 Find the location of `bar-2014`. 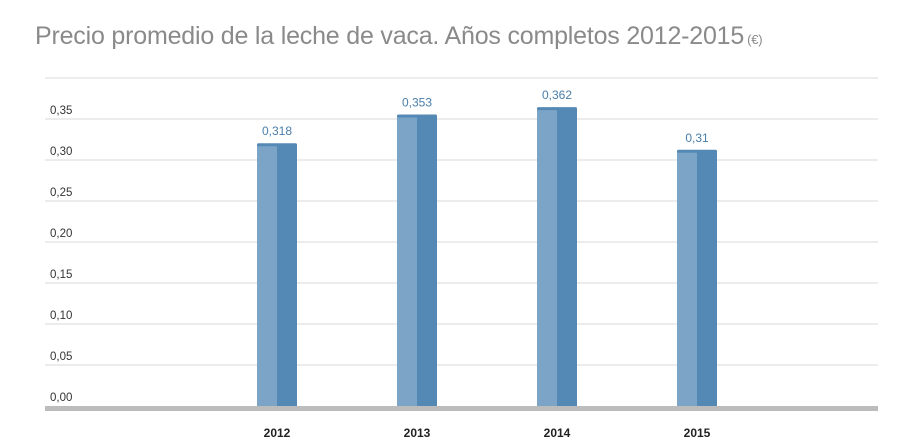

bar-2014 is located at coordinates (557, 256).